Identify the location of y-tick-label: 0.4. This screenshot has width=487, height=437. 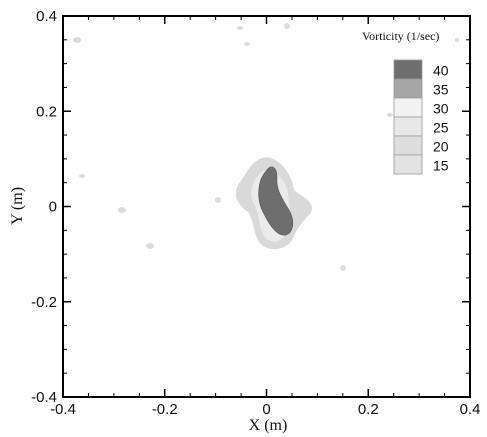
(46, 16).